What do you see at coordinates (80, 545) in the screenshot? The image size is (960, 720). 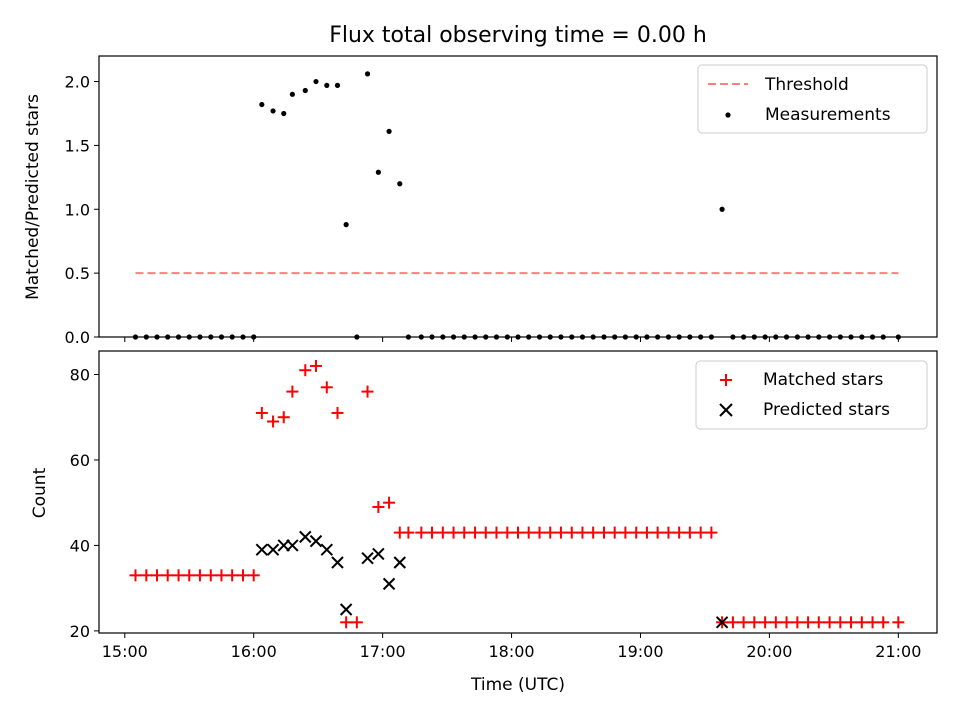 I see `y-tick-label: 40` at bounding box center [80, 545].